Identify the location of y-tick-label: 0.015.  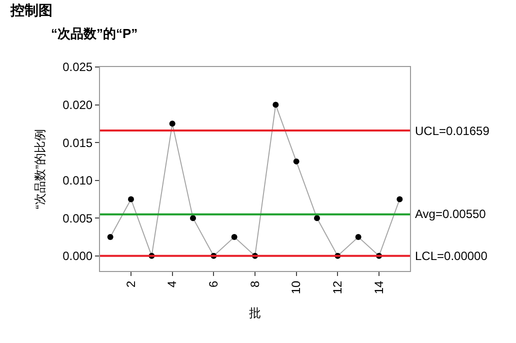
(77, 143).